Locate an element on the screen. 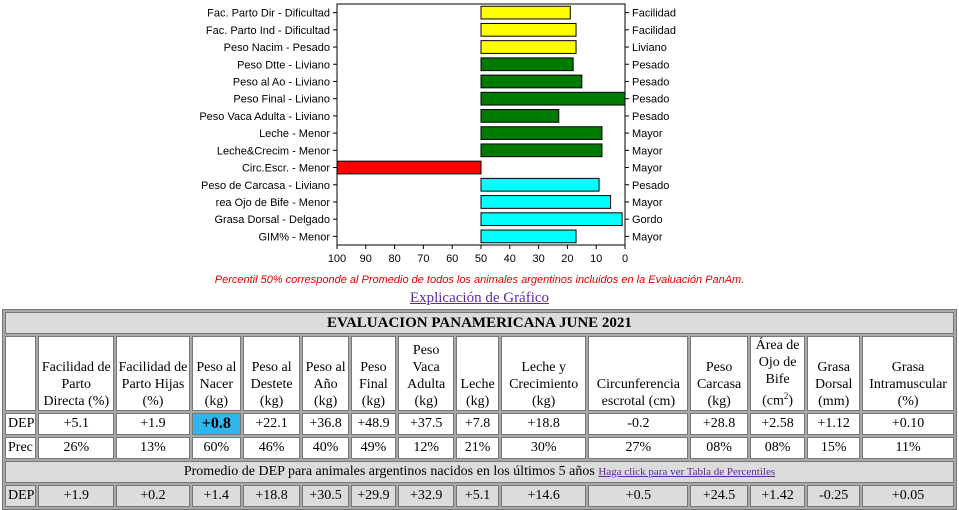 The image size is (959, 510). header-peso-vaca: Peso Vaca Adulta (kg) is located at coordinates (426, 373).